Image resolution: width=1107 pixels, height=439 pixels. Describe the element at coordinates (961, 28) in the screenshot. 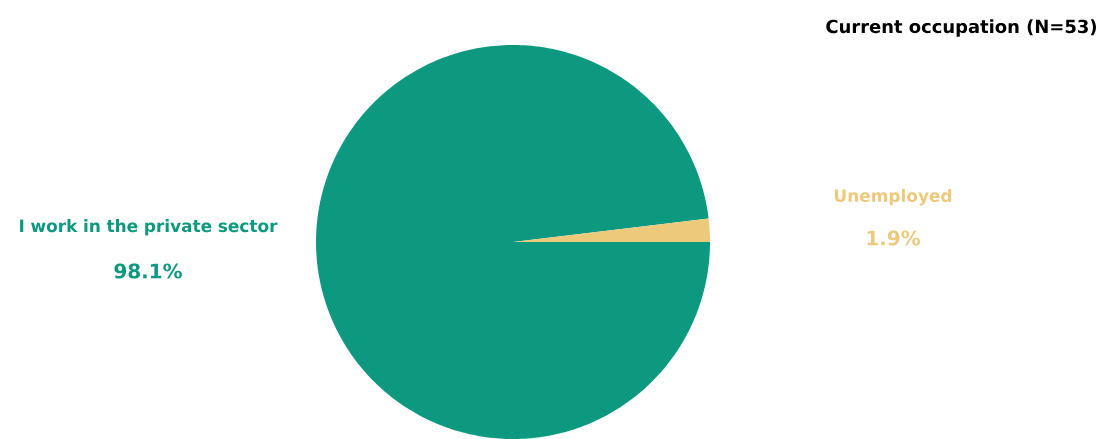

I see `chart-title: Current occupation (N=53)` at that location.